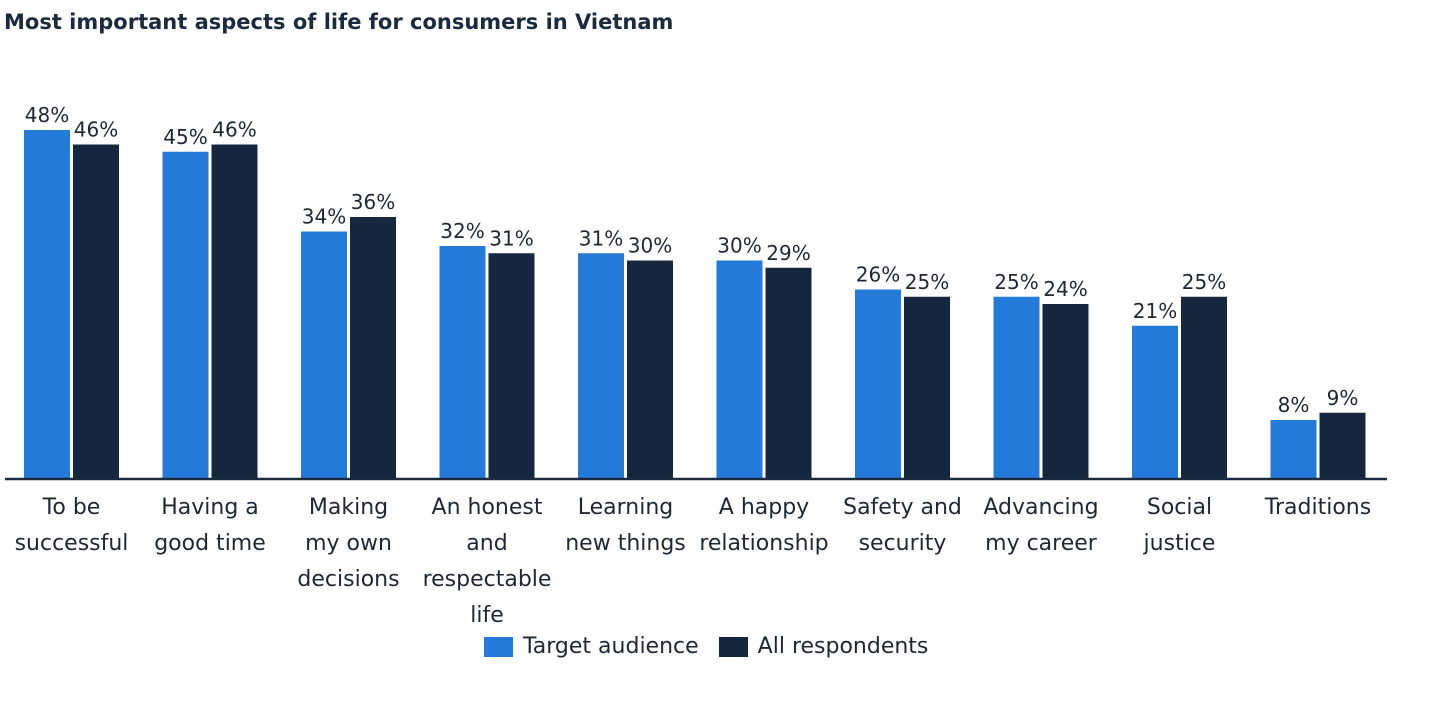 The height and width of the screenshot is (706, 1429). I want to click on data-label-target-audience-social-justice: 21%, so click(1155, 311).